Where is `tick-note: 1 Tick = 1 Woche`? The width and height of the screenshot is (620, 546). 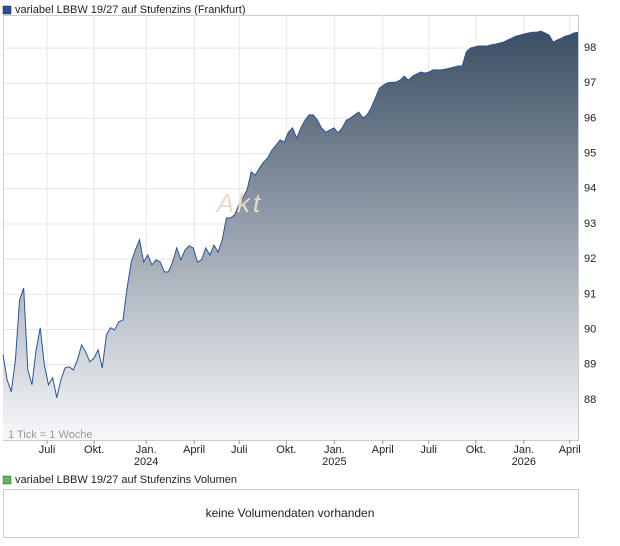
tick-note: 1 Tick = 1 Woche is located at coordinates (50, 435).